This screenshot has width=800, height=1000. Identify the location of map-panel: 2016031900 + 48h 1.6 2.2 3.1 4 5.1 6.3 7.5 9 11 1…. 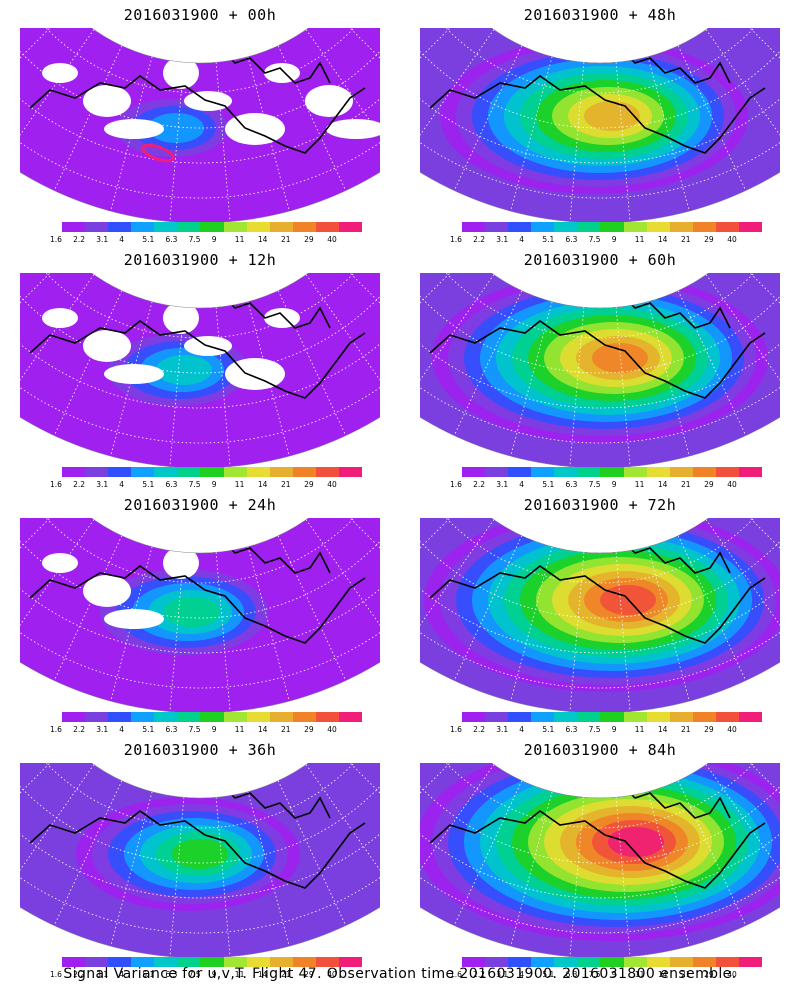
(600, 122).